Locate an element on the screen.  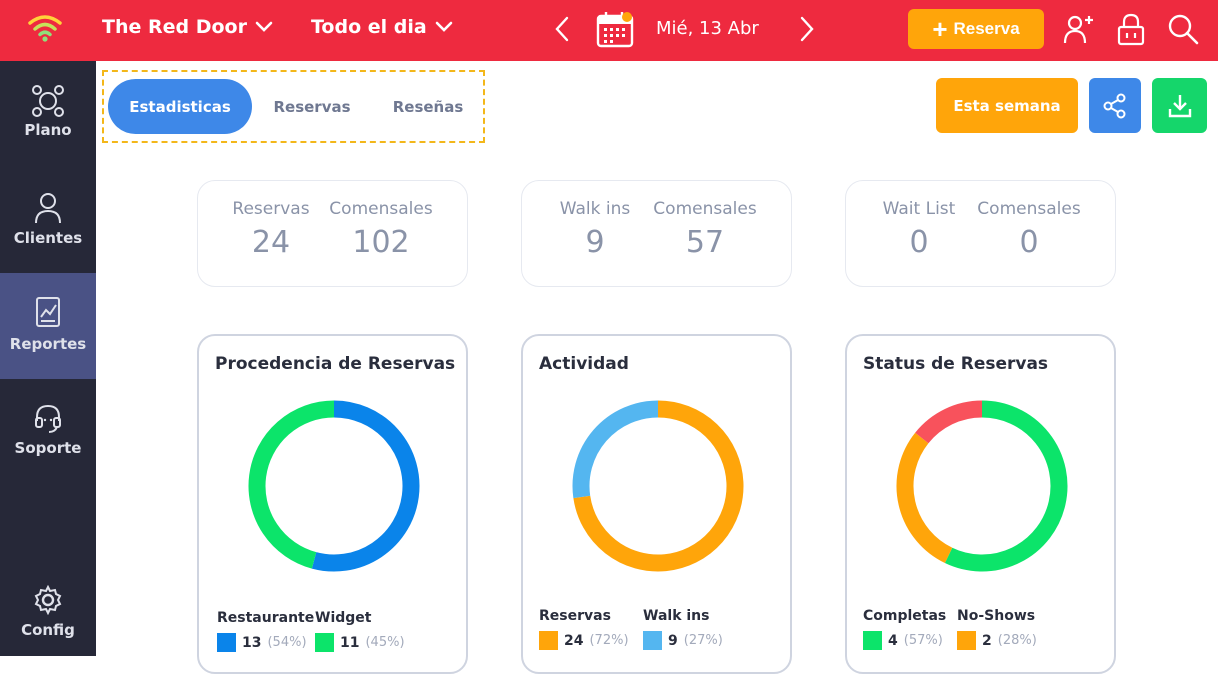
search-icon is located at coordinates (1183, 29).